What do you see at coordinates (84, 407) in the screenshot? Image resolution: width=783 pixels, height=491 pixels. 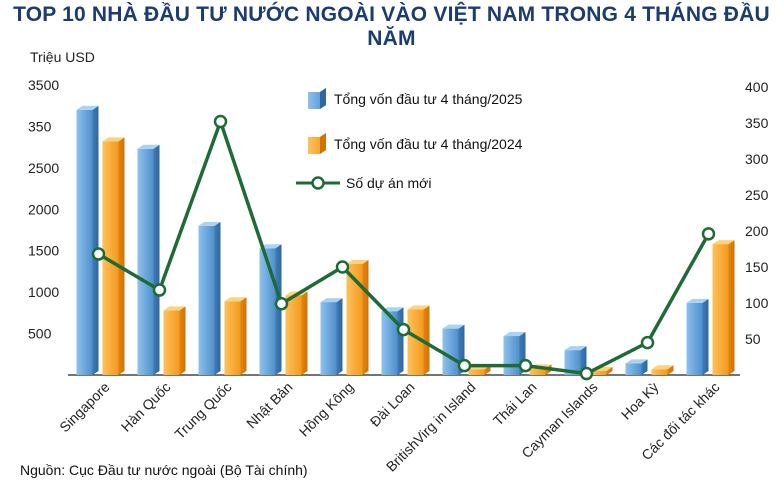 I see `category-label: Singapore` at bounding box center [84, 407].